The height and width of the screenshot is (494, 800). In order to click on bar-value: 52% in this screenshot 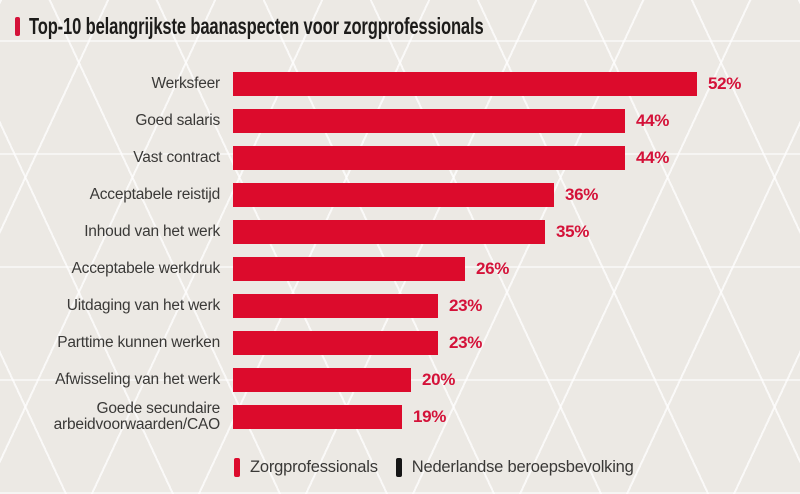, I will do `click(725, 83)`.